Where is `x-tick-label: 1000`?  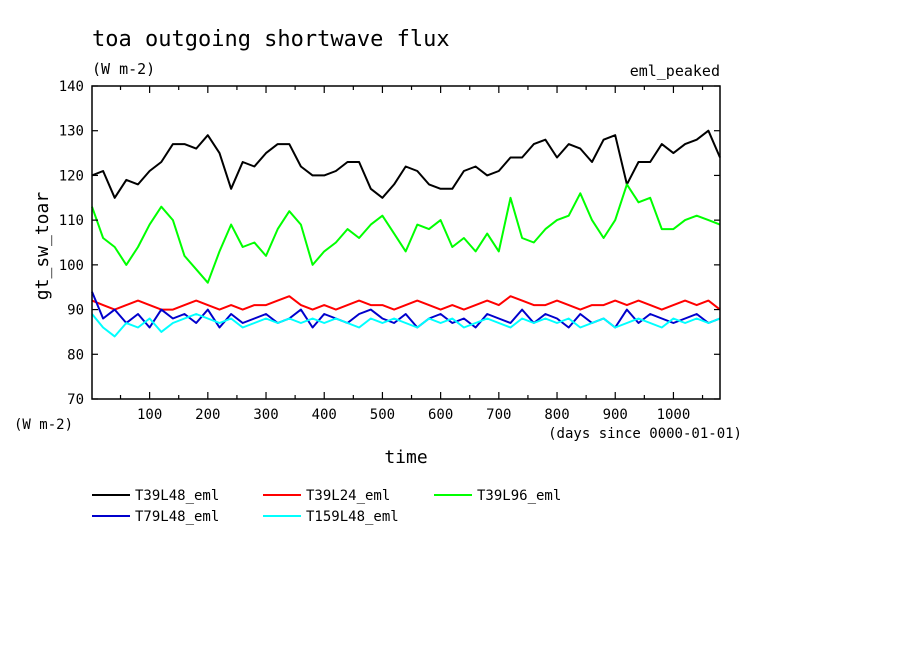
x-tick-label: 1000 is located at coordinates (674, 415).